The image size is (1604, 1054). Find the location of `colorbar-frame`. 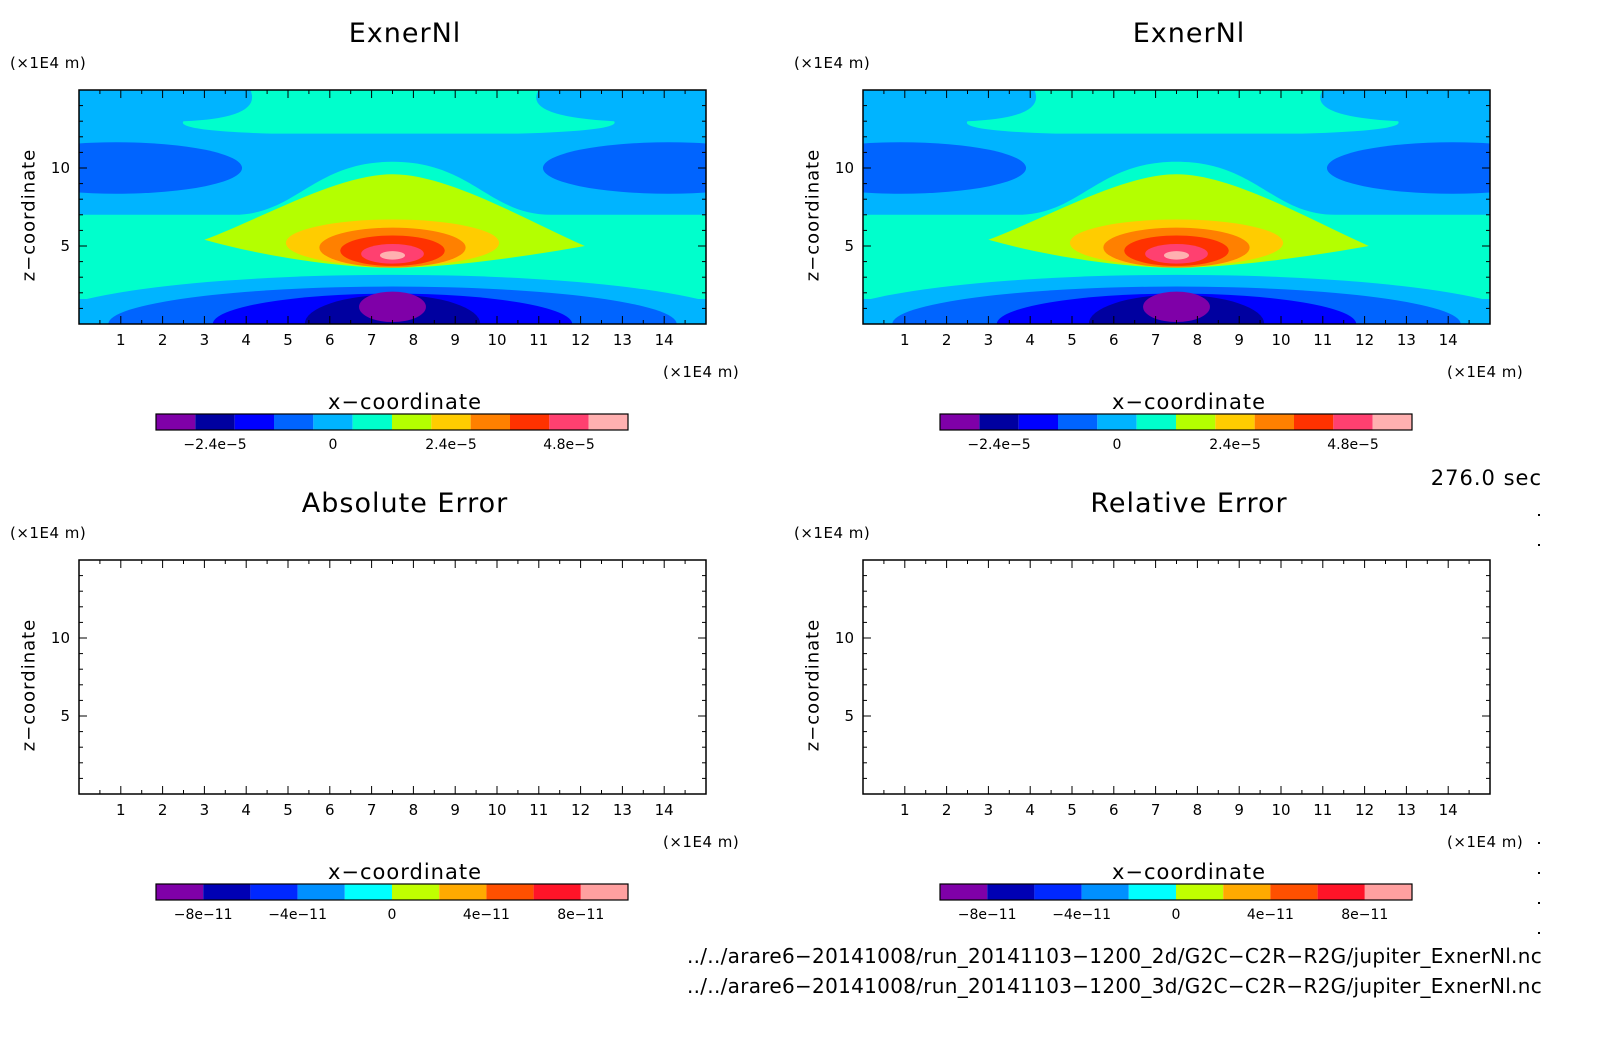

colorbar-frame is located at coordinates (1176, 892).